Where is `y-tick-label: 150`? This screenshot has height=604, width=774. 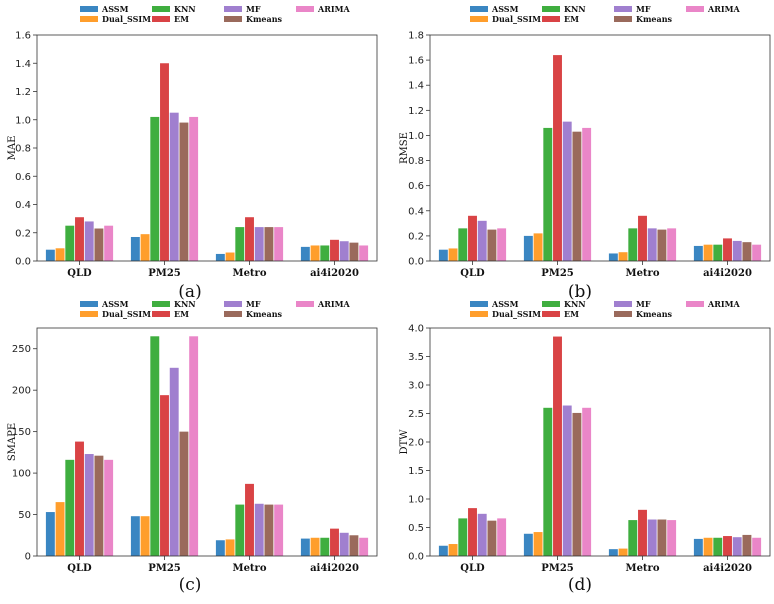 y-tick-label: 150 is located at coordinates (21, 432).